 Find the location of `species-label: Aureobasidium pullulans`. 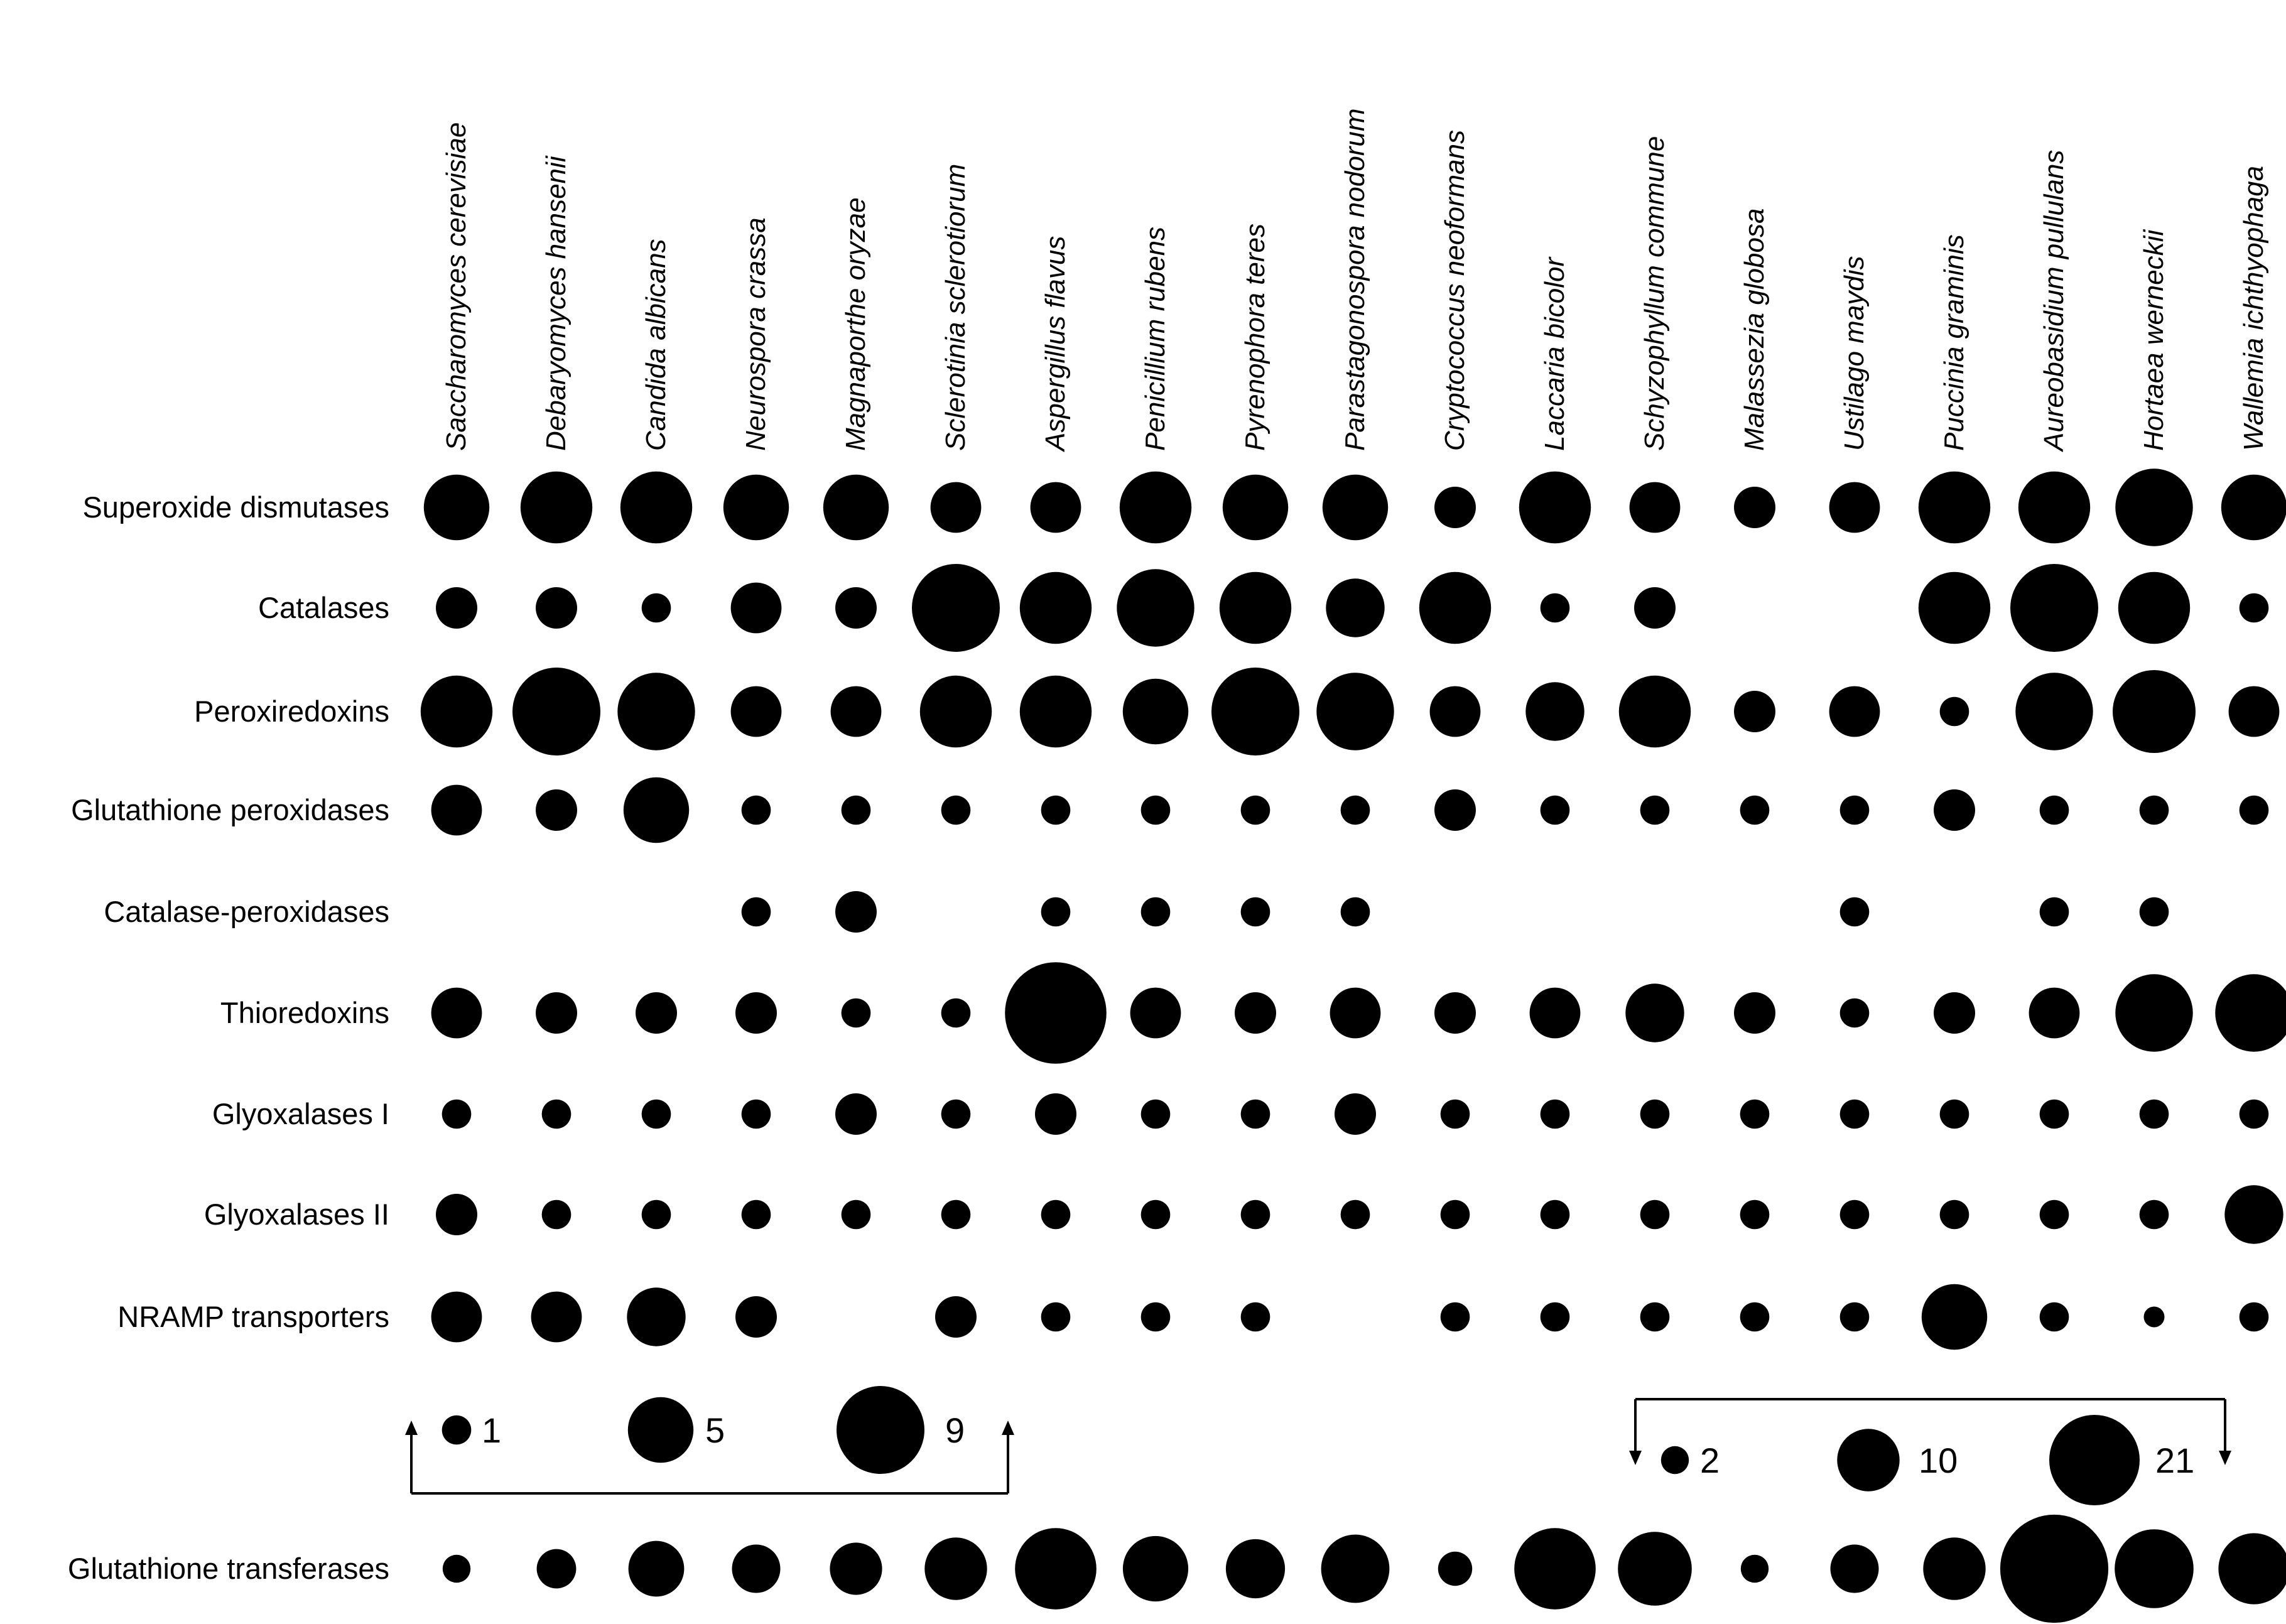

species-label: Aureobasidium pullulans is located at coordinates (2054, 301).